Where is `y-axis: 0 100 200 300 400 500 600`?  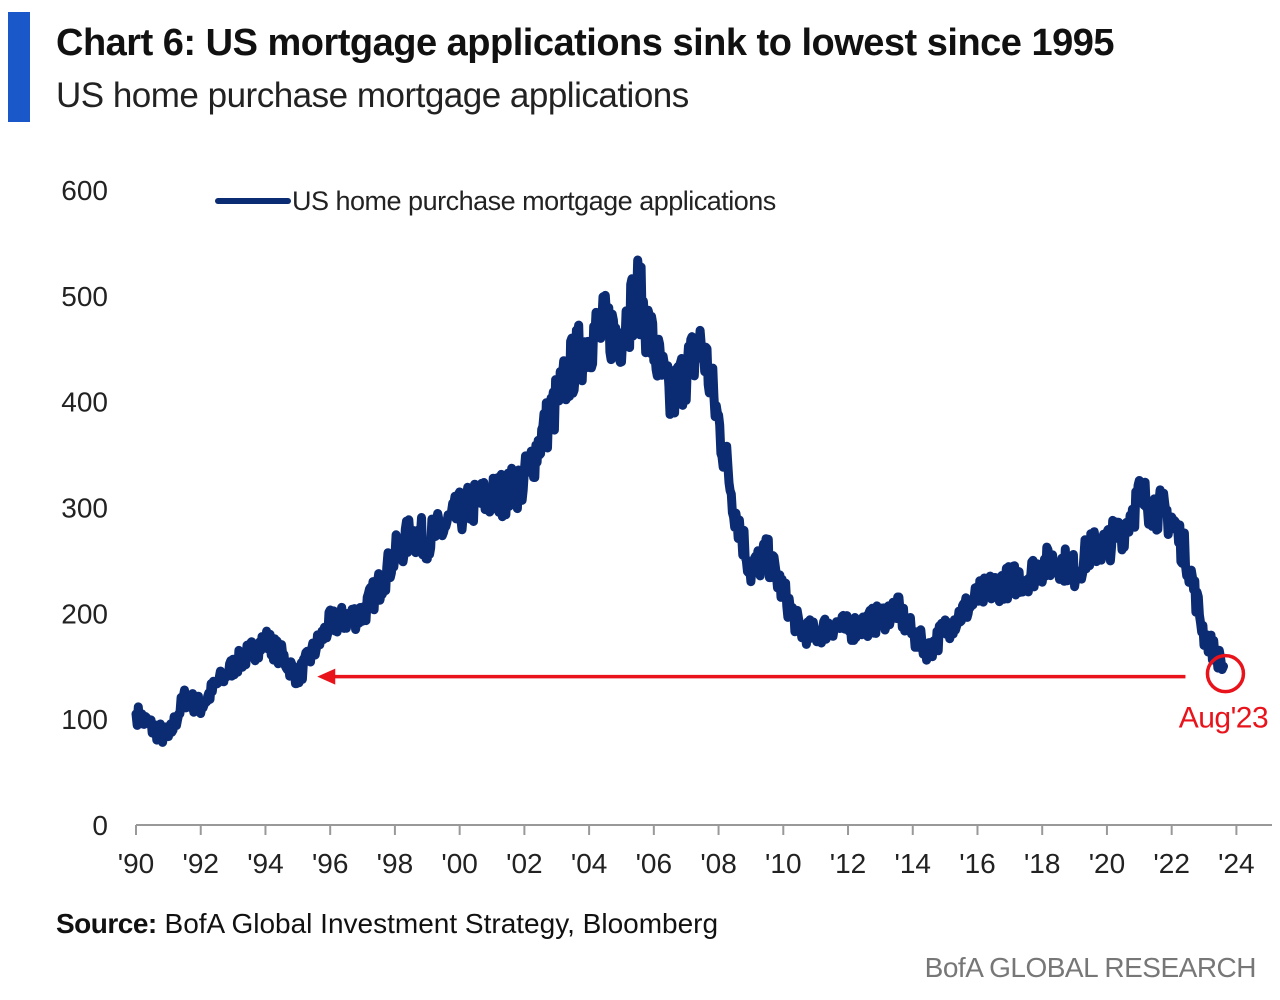 y-axis: 0 100 200 300 400 500 600 is located at coordinates (84, 508).